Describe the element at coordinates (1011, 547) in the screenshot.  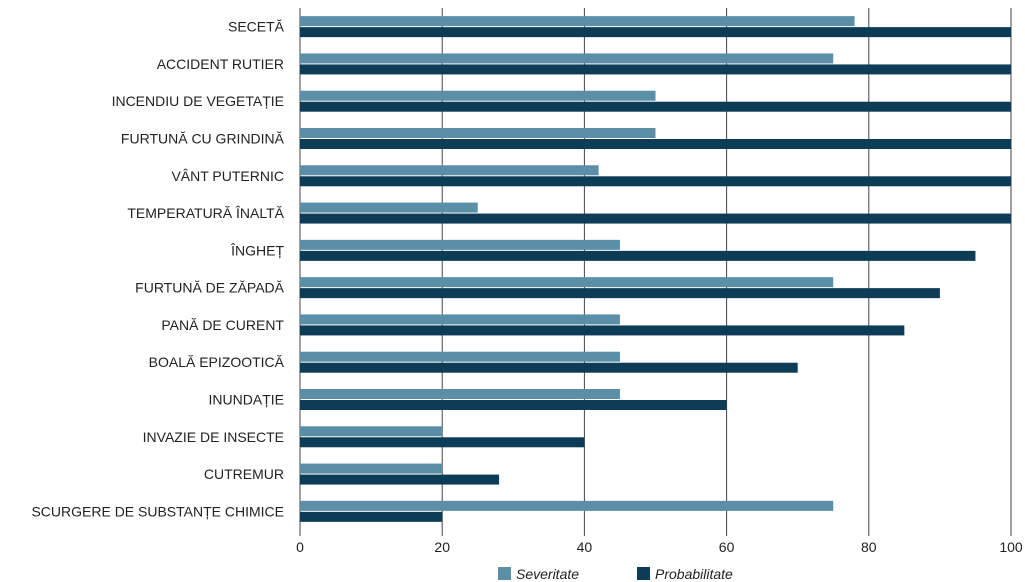
I see `x-tick-label: 100` at that location.